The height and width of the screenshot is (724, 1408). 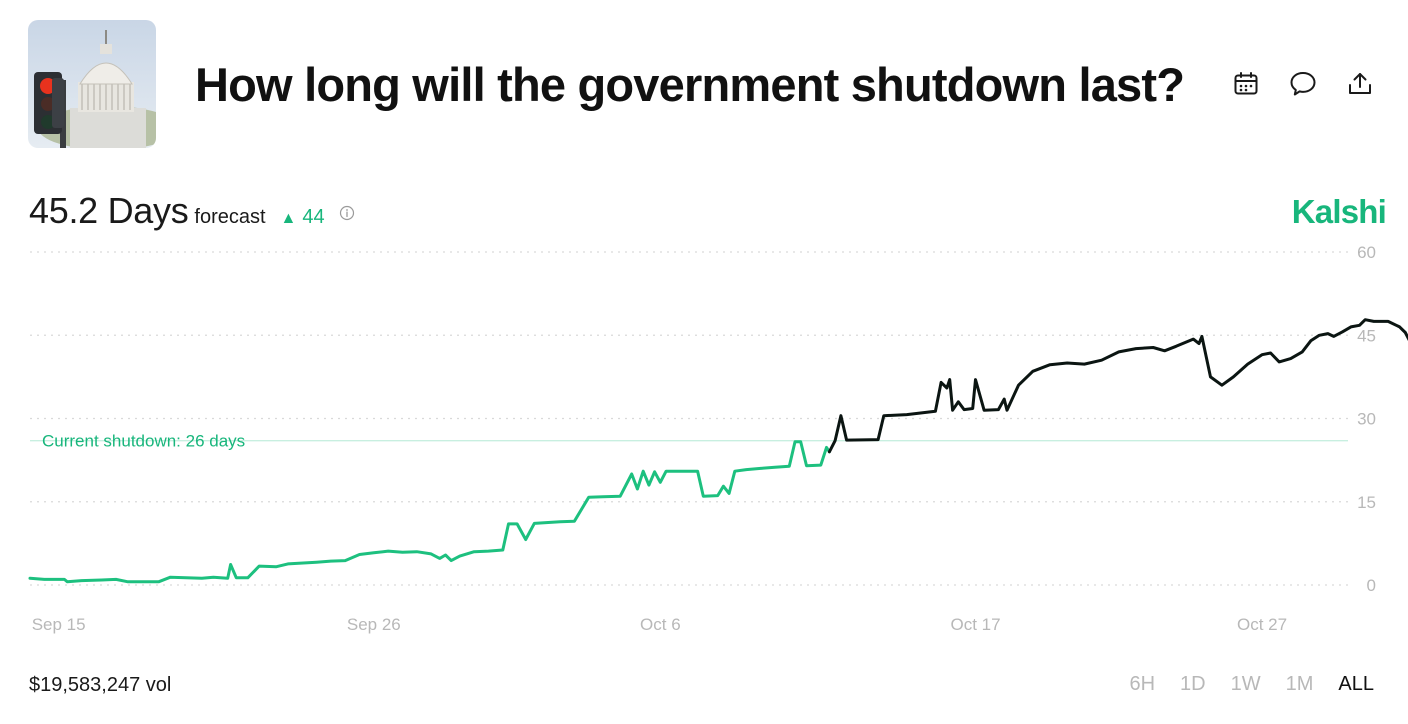 What do you see at coordinates (1366, 252) in the screenshot?
I see `y-tick-label: 60` at bounding box center [1366, 252].